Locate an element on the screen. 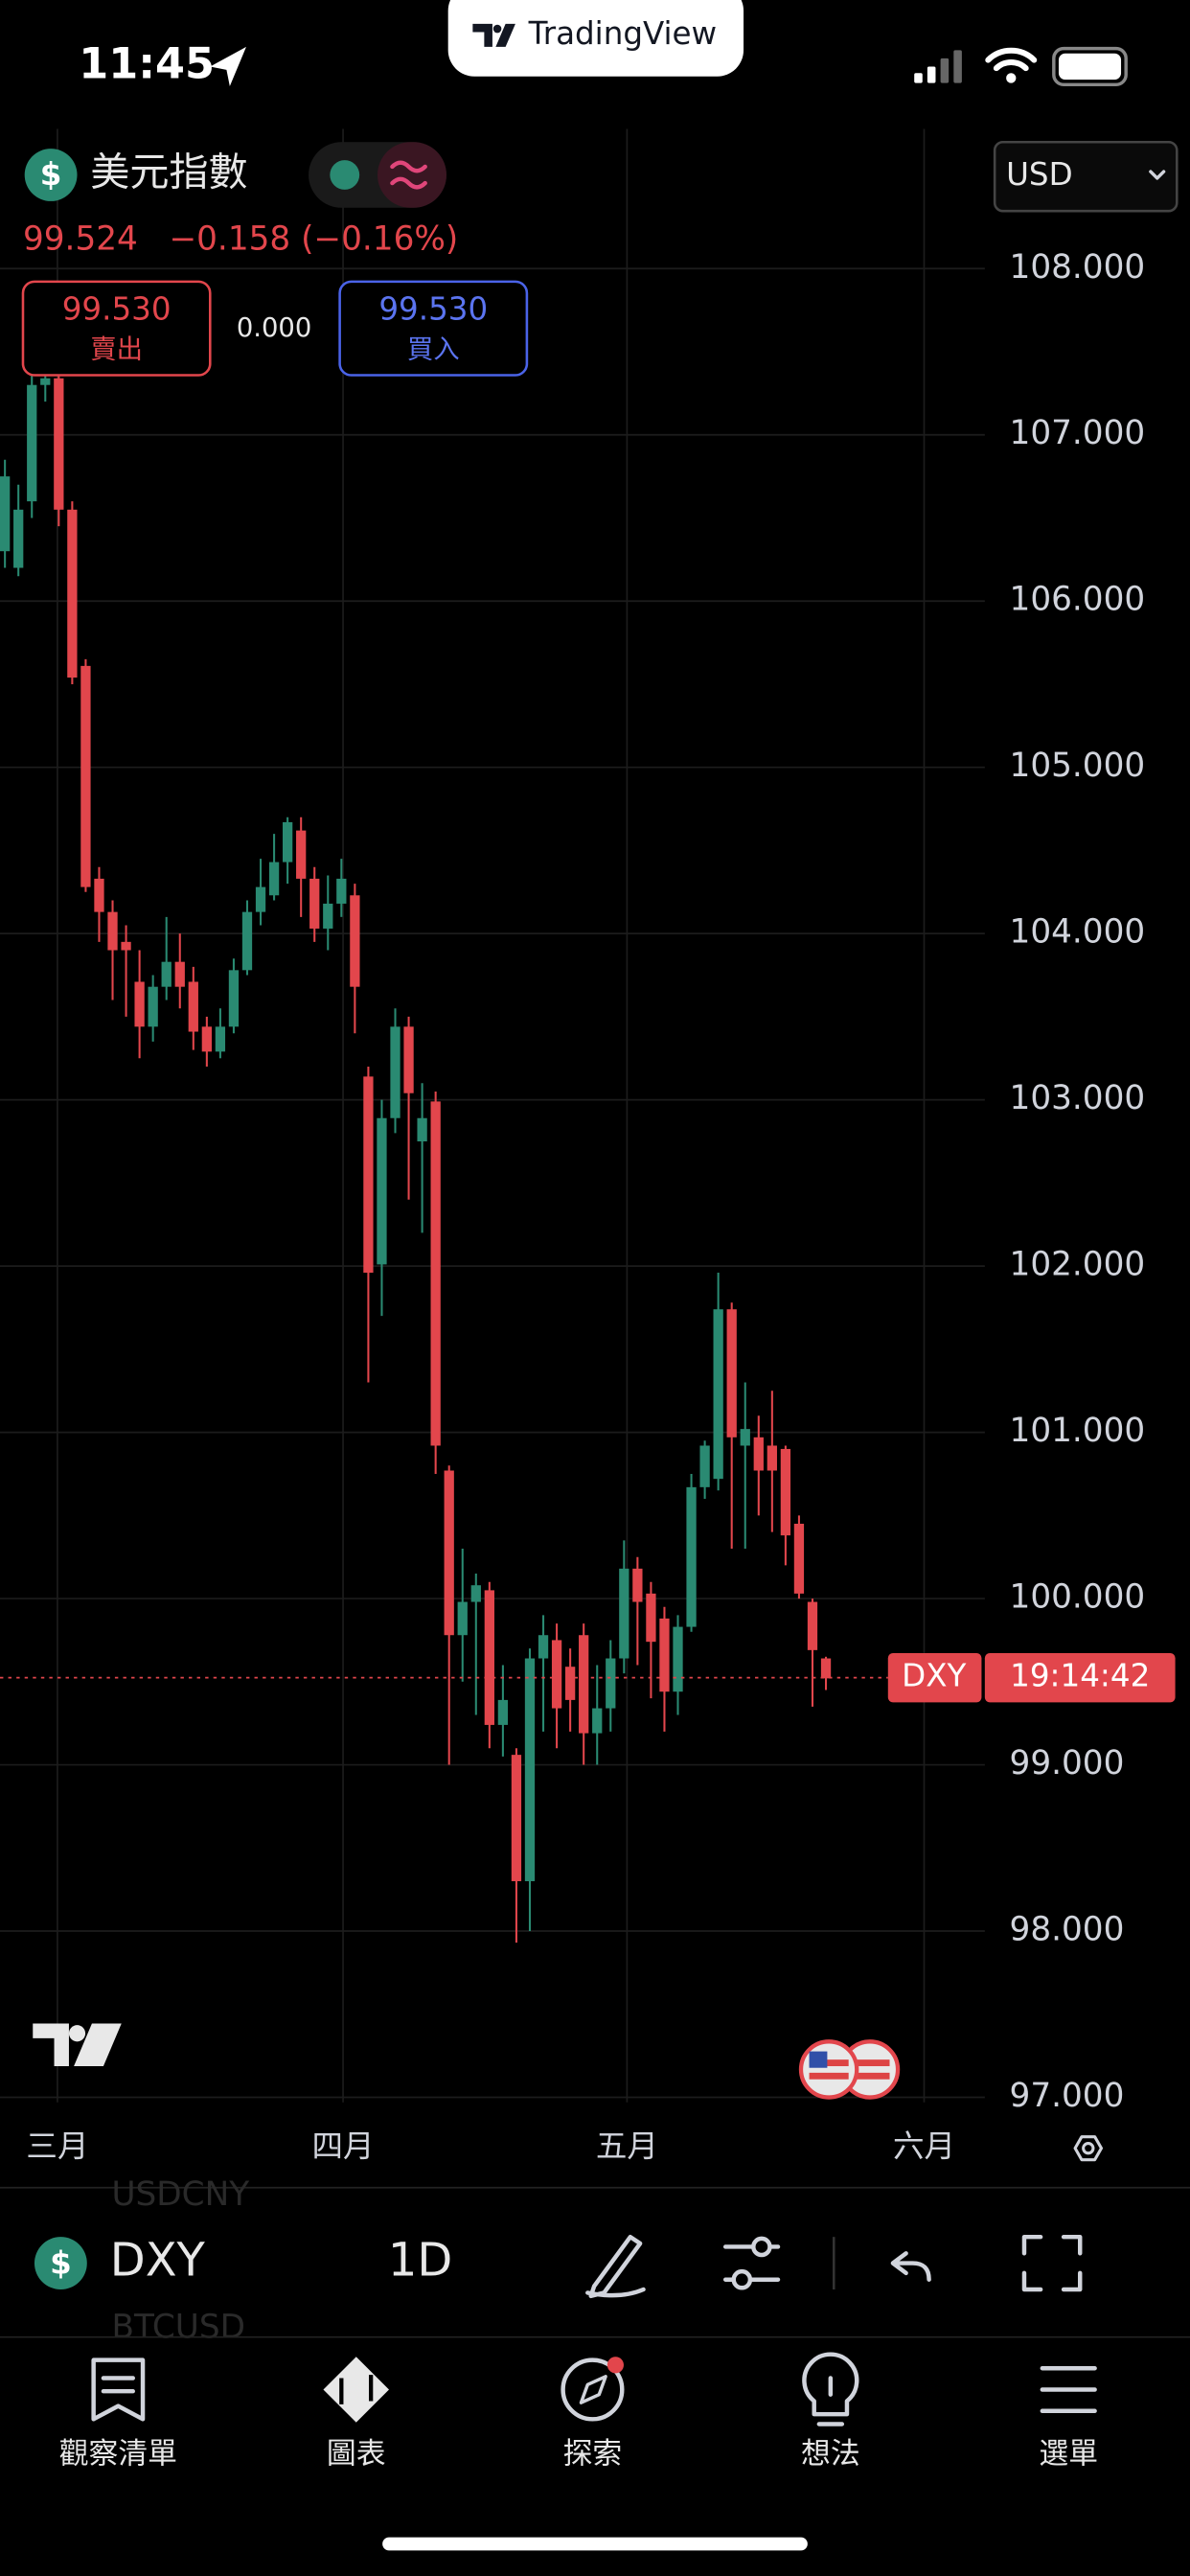 The image size is (1190, 2576). last-price-tag is located at coordinates (935, 1677).